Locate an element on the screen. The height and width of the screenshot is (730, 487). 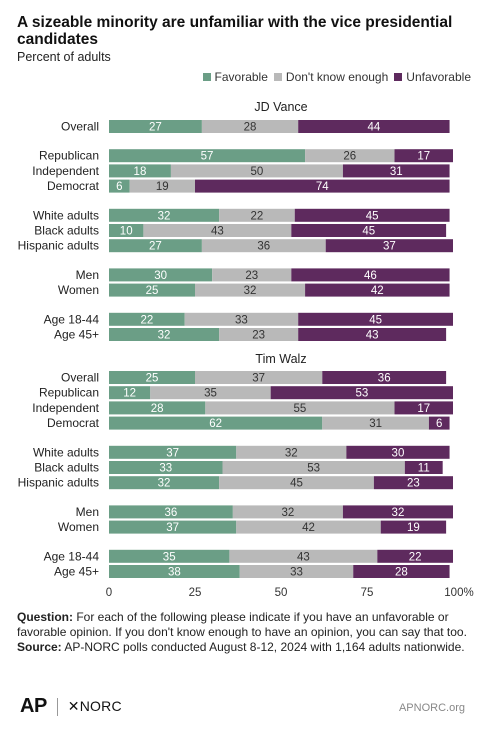
data-label-favorable-g2-r9: 37 is located at coordinates (172, 528).